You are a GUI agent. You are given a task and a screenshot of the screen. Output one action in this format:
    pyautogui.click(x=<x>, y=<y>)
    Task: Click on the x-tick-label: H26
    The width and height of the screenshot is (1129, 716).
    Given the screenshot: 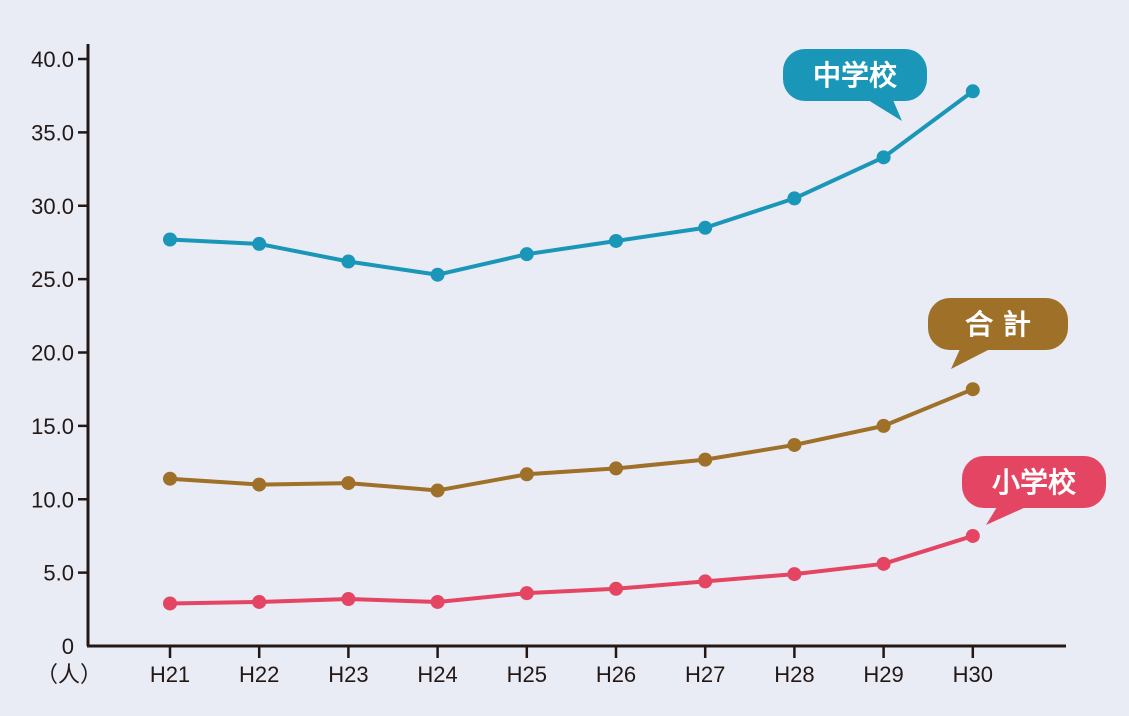 What is the action you would take?
    pyautogui.click(x=616, y=674)
    